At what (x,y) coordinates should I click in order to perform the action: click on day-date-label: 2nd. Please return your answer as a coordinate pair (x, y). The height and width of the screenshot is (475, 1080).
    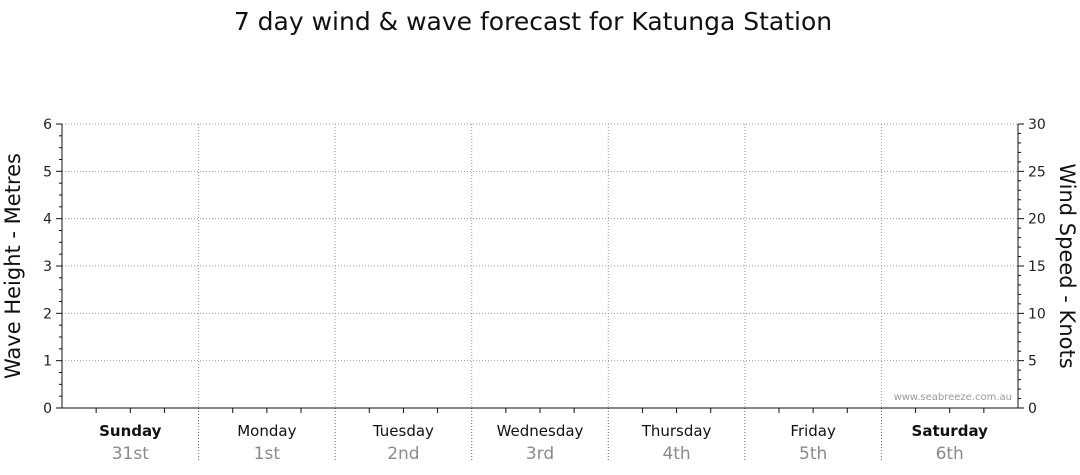
    Looking at the image, I should click on (403, 454).